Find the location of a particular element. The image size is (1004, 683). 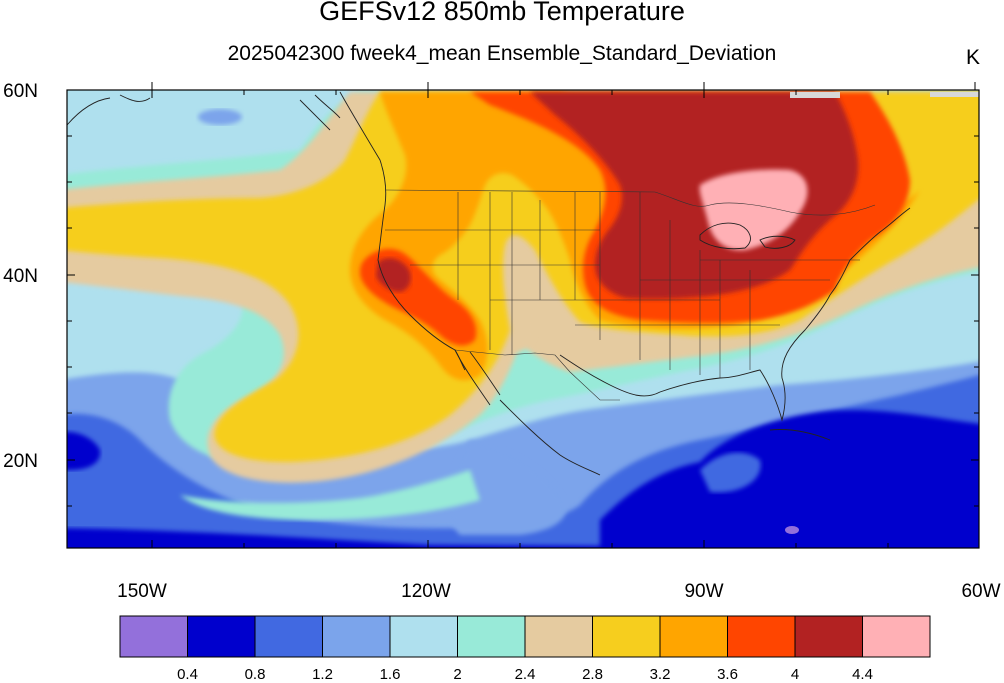

colorbar-level-label: 3.6 is located at coordinates (727, 674).